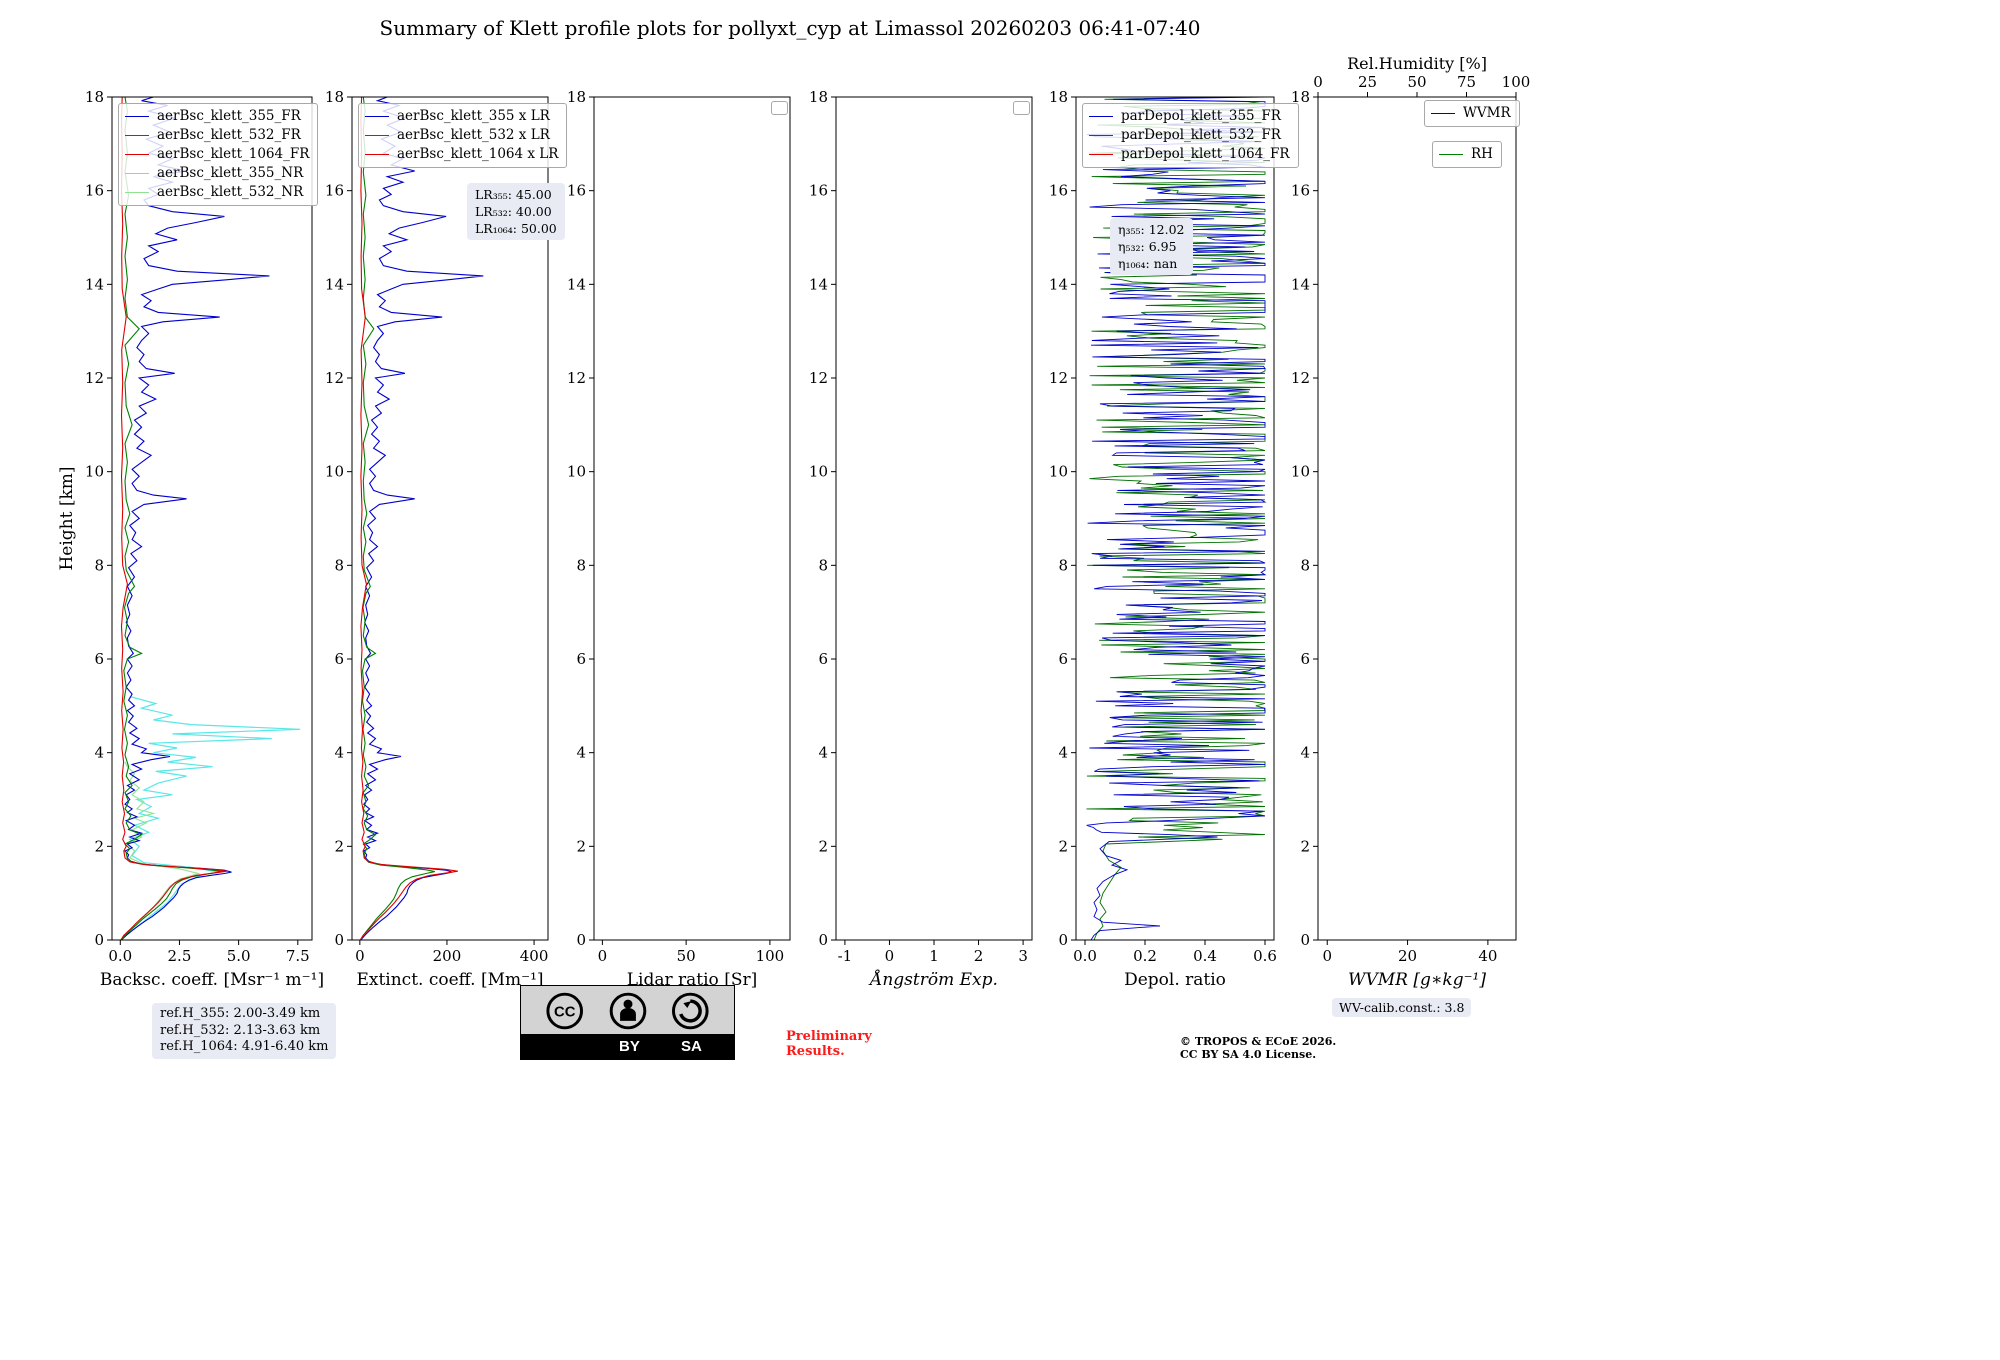 This screenshot has width=2000, height=1360. I want to click on y-tick-label: 6, so click(823, 659).